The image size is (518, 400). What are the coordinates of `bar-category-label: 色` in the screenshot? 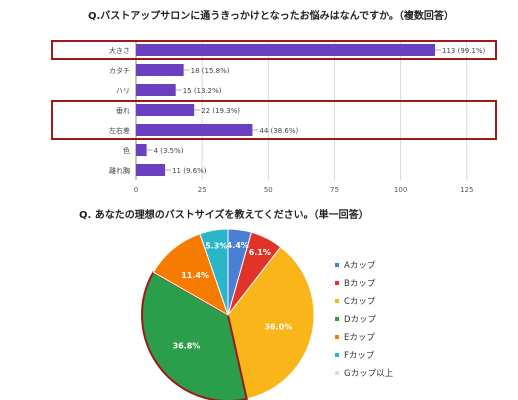 It's located at (126, 150).